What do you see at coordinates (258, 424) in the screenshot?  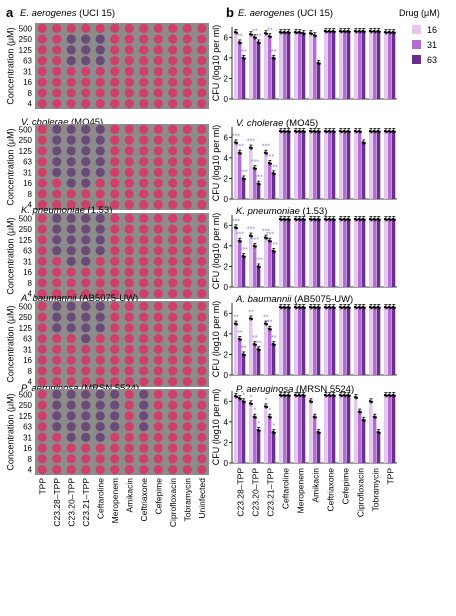 I see `significance-stars: *` at bounding box center [258, 424].